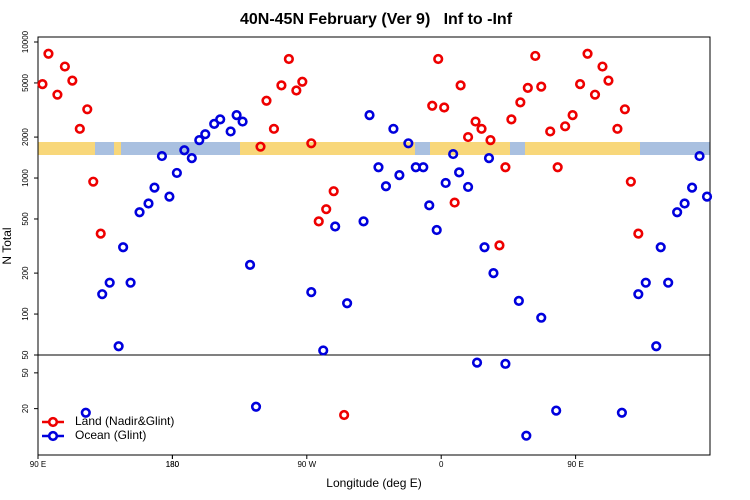 The width and height of the screenshot is (750, 500). Describe the element at coordinates (306, 464) in the screenshot. I see `x-tick-label: 90 W` at that location.